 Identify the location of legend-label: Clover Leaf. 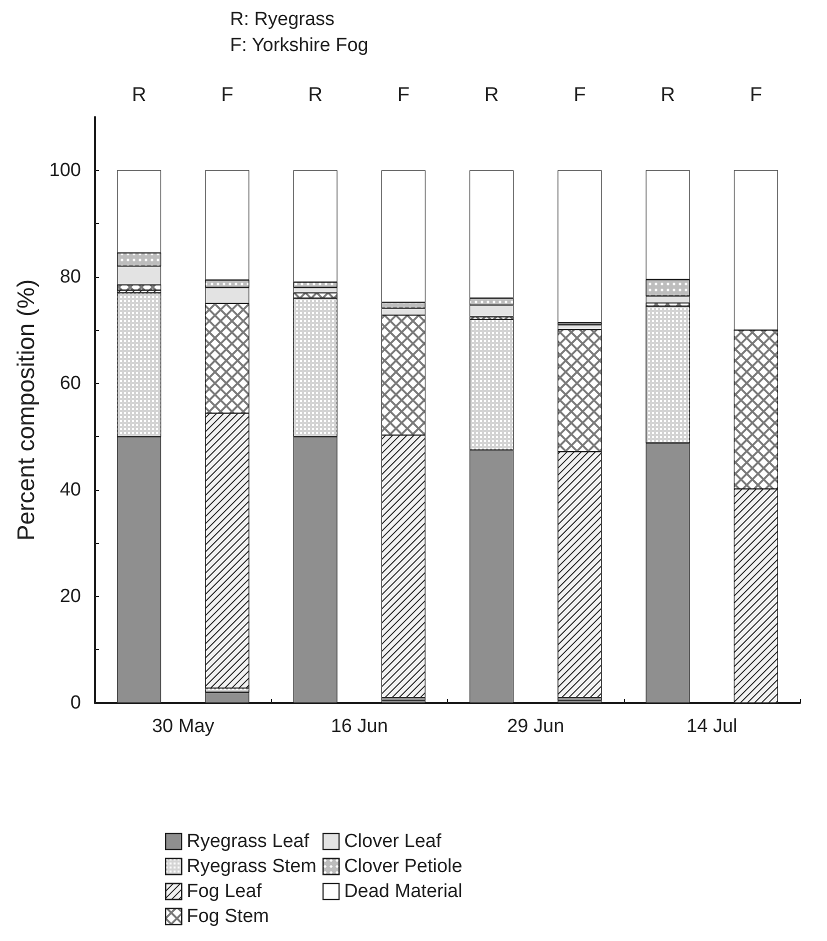
(393, 841).